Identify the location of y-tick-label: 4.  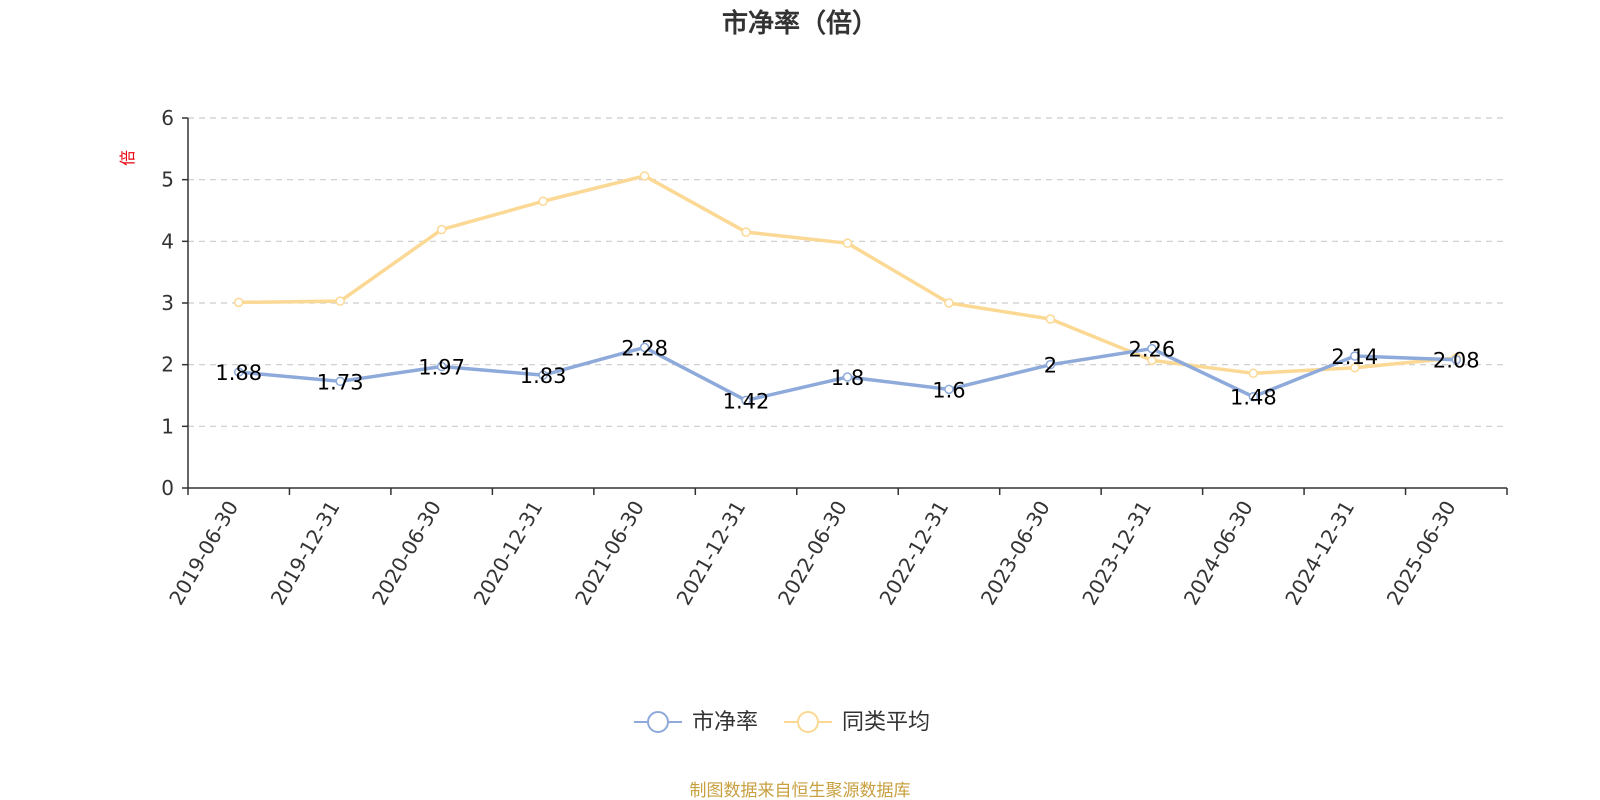
(167, 241).